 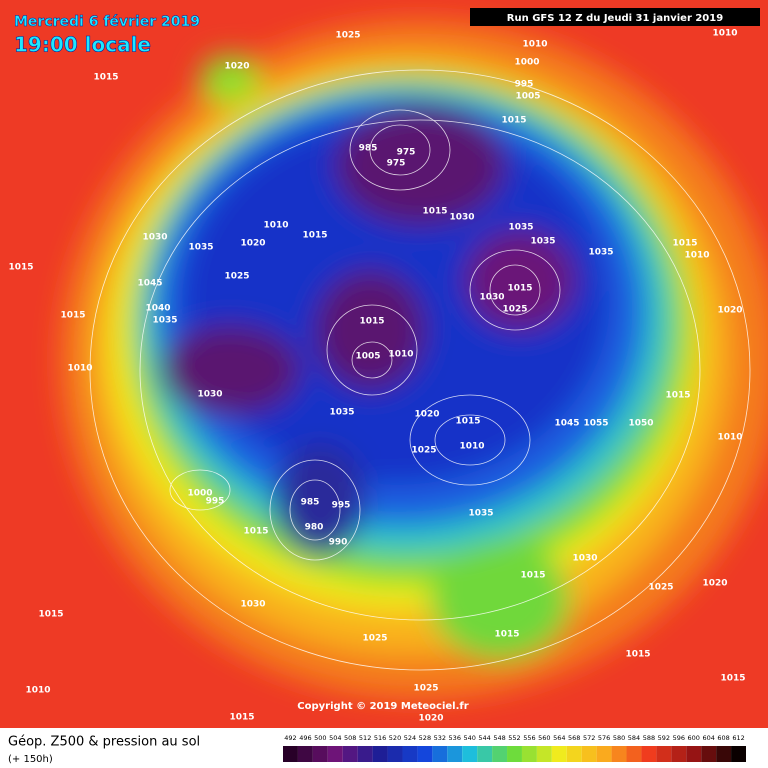 What do you see at coordinates (107, 22) in the screenshot?
I see `date-label: Mercredi 6 février 2019` at bounding box center [107, 22].